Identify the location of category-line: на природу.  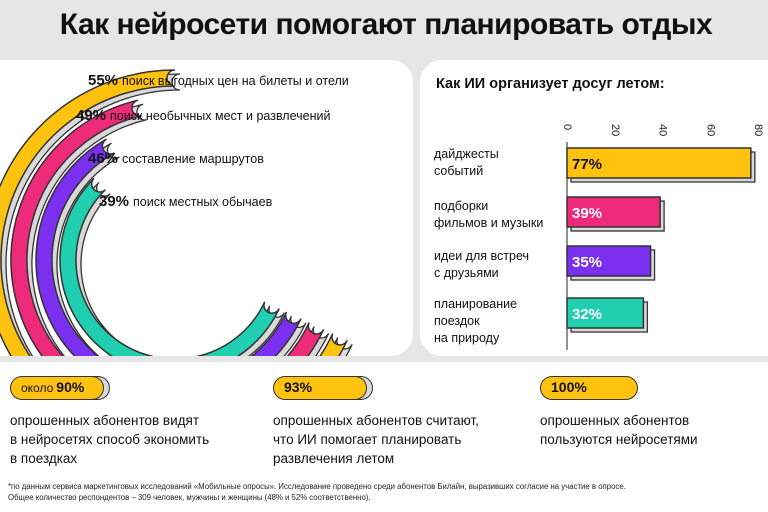
(467, 338).